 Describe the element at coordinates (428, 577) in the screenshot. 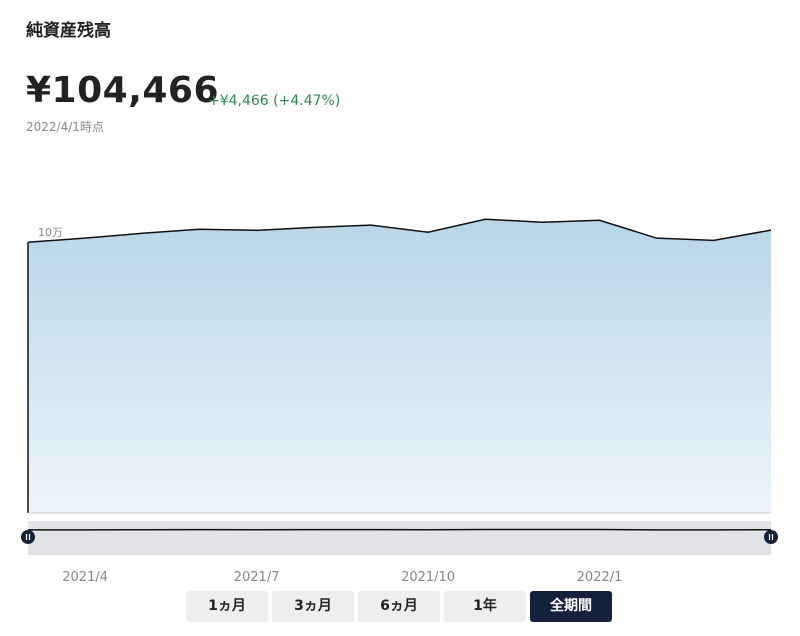

I see `x-tick-label: 2021/10` at that location.